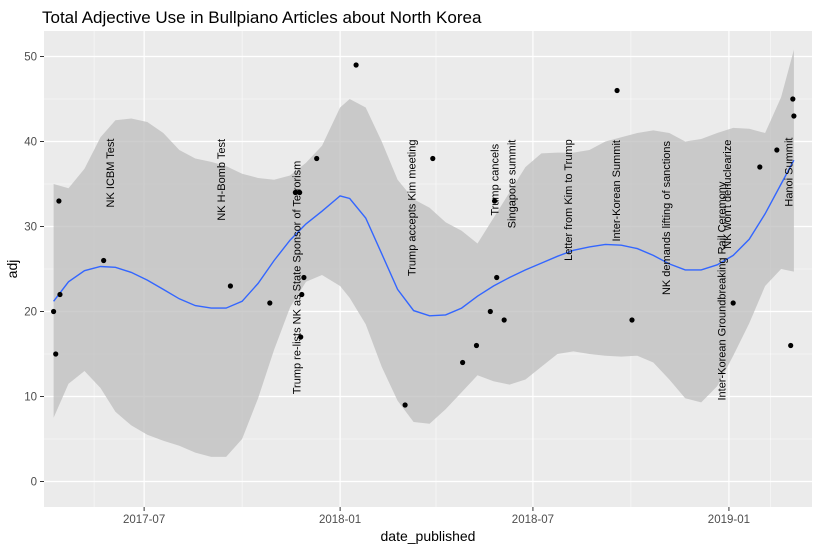 This screenshot has width=816, height=550. What do you see at coordinates (617, 190) in the screenshot?
I see `event-annotation: Inter-Korean Summit` at bounding box center [617, 190].